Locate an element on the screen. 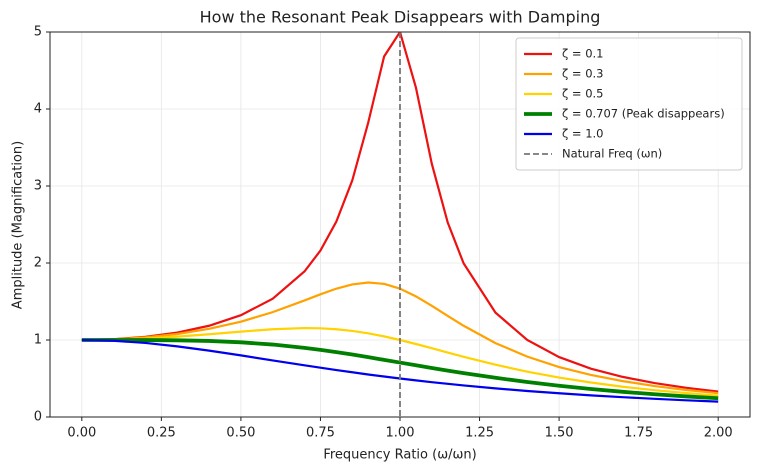  x-tick-label: 1.50 is located at coordinates (559, 433).